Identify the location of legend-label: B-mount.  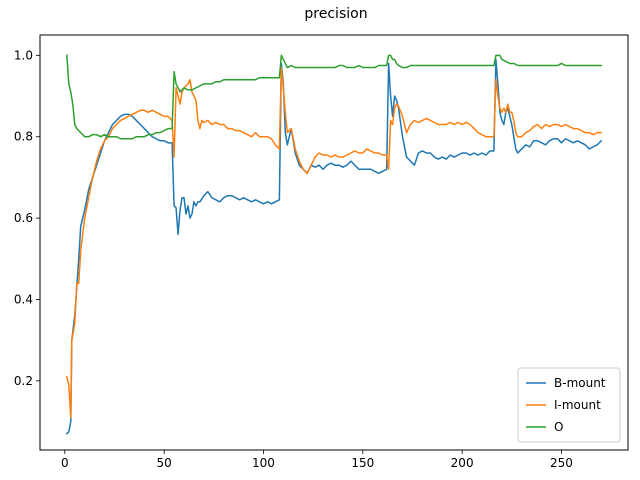
(580, 383).